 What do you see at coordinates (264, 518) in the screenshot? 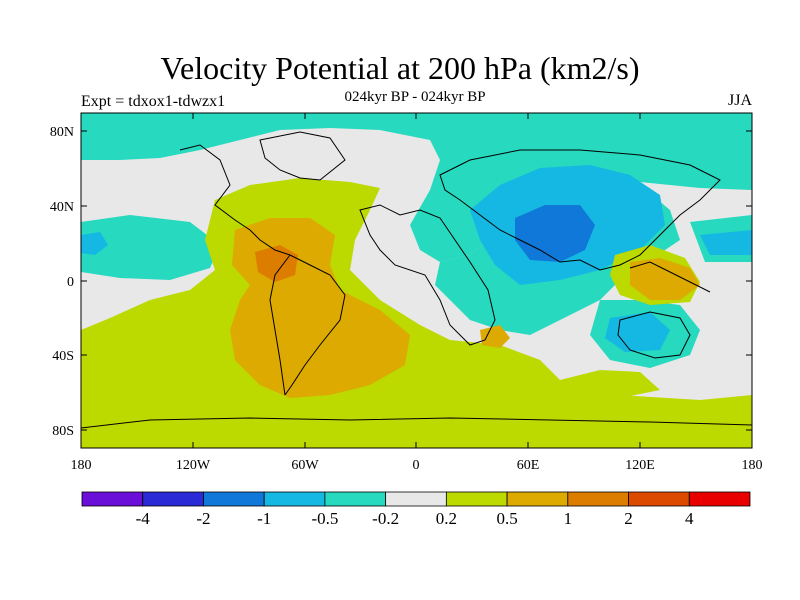
I see `colorbar-label: -1` at bounding box center [264, 518].